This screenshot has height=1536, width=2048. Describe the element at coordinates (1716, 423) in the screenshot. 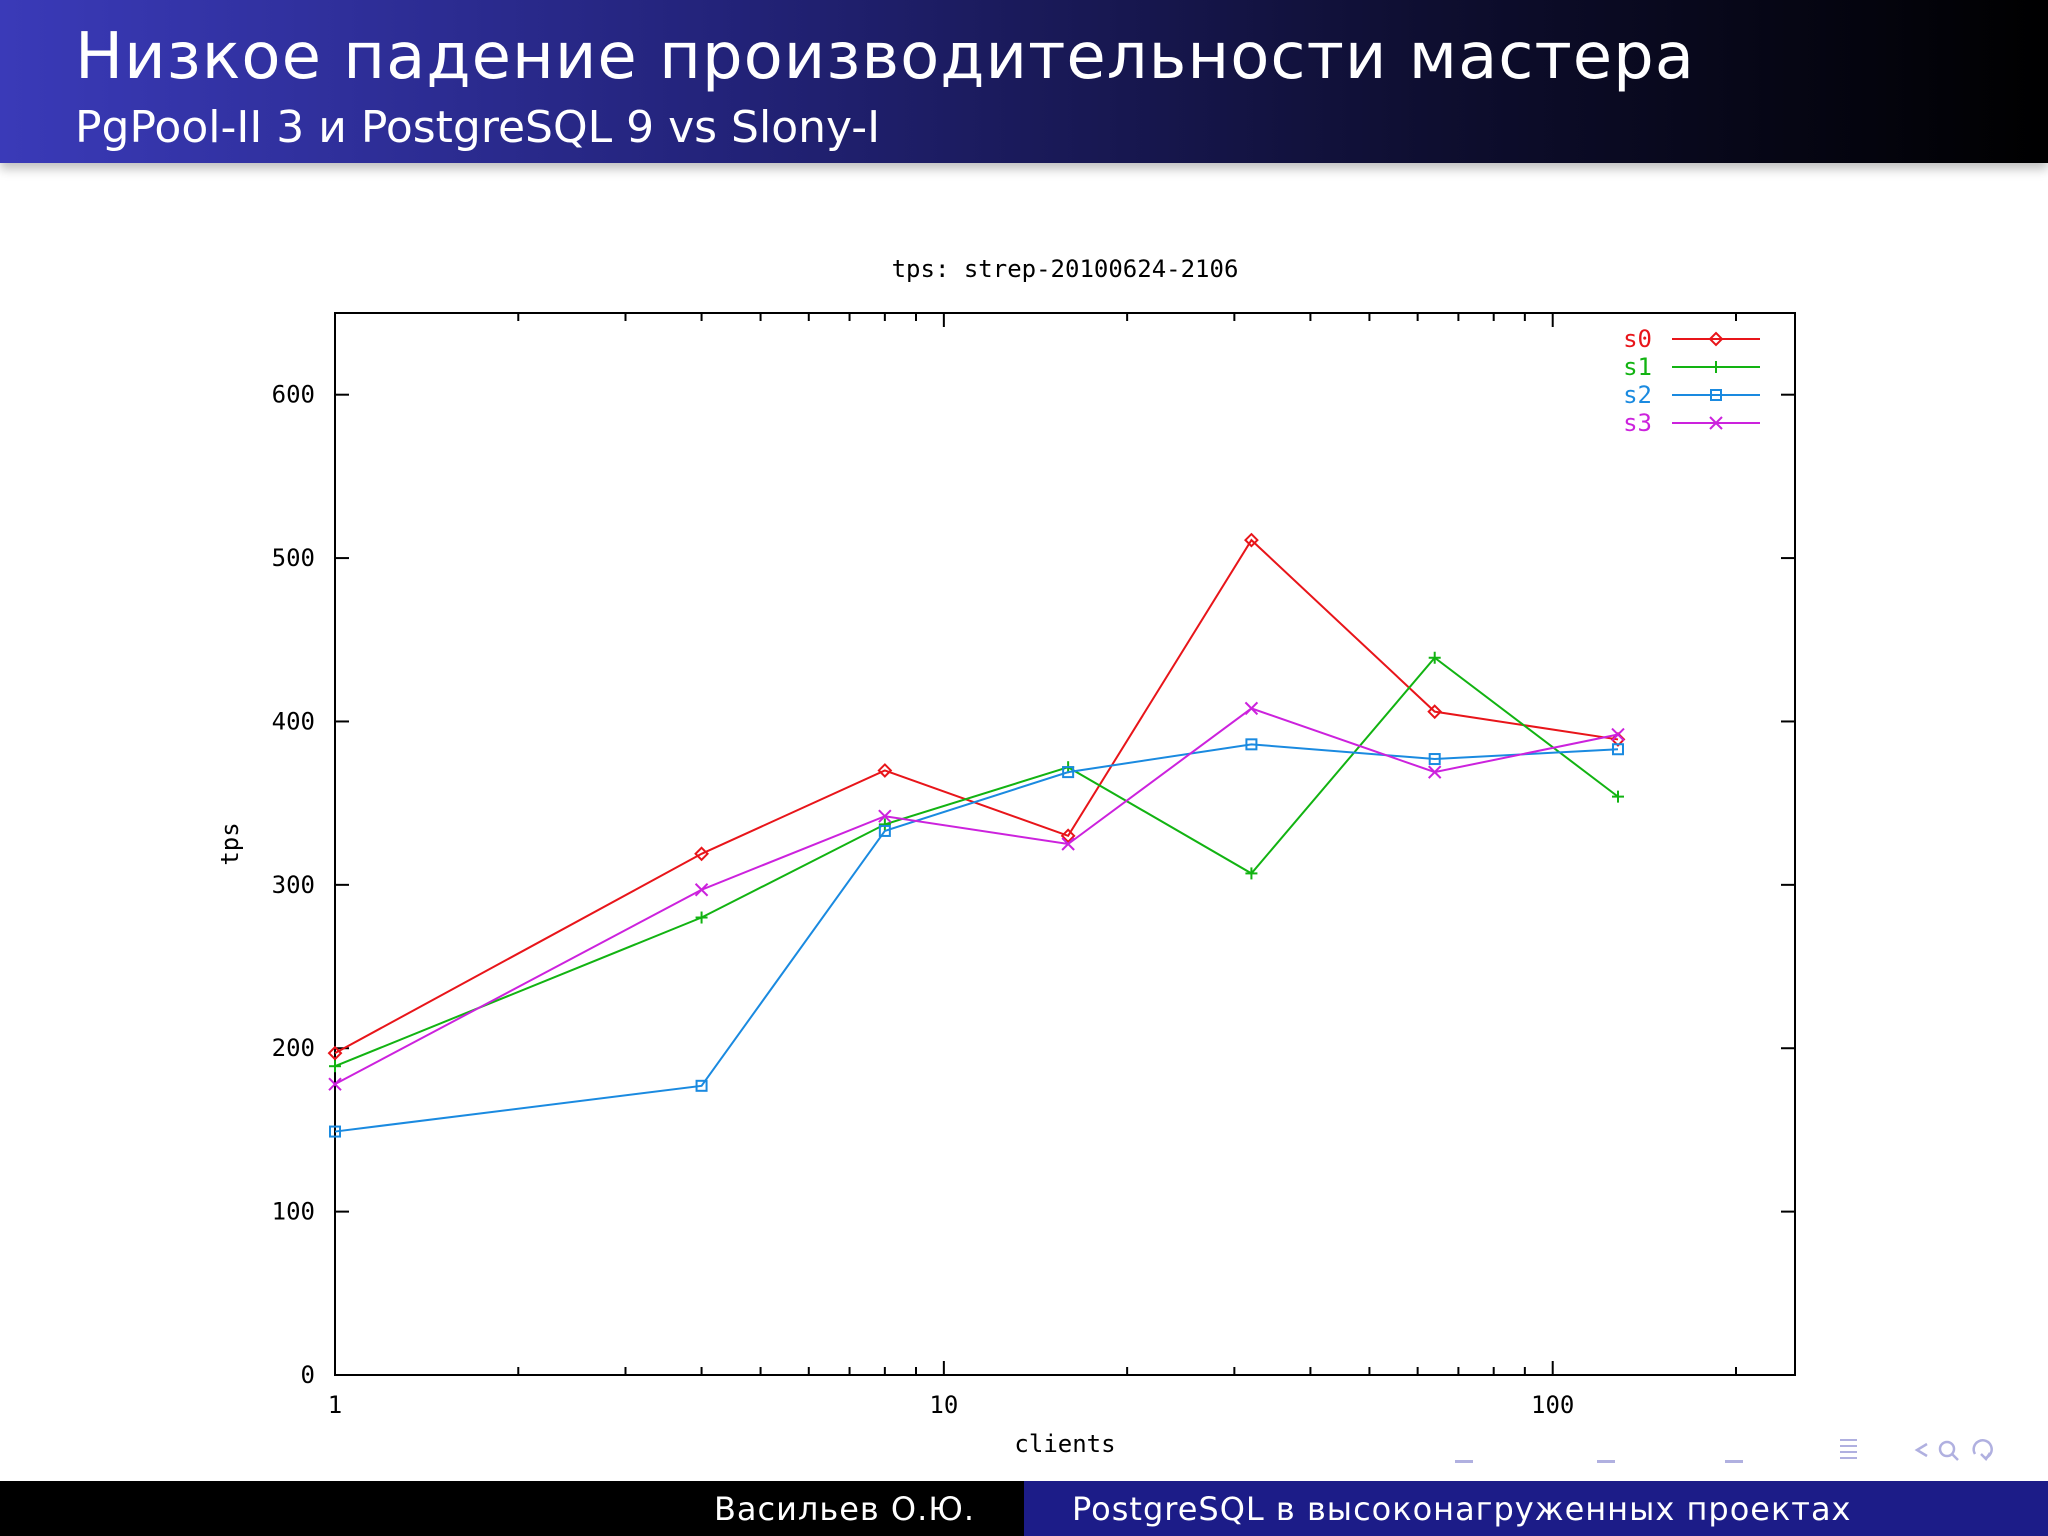

I see `legend-marker-s3` at that location.